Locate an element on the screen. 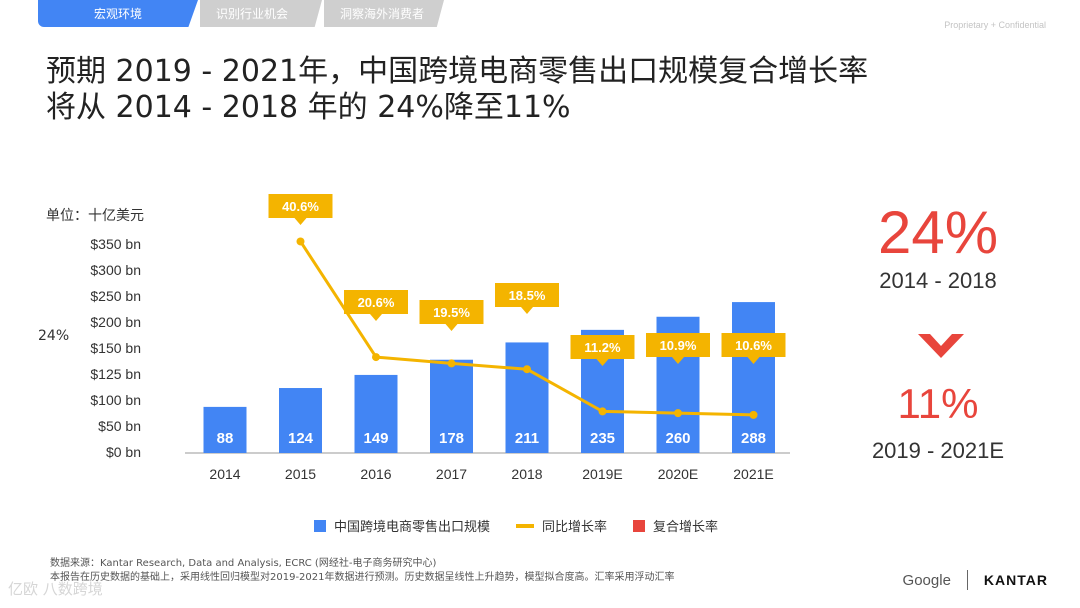 This screenshot has width=1080, height=608. growth-rate-label: 10.6% is located at coordinates (753, 345).